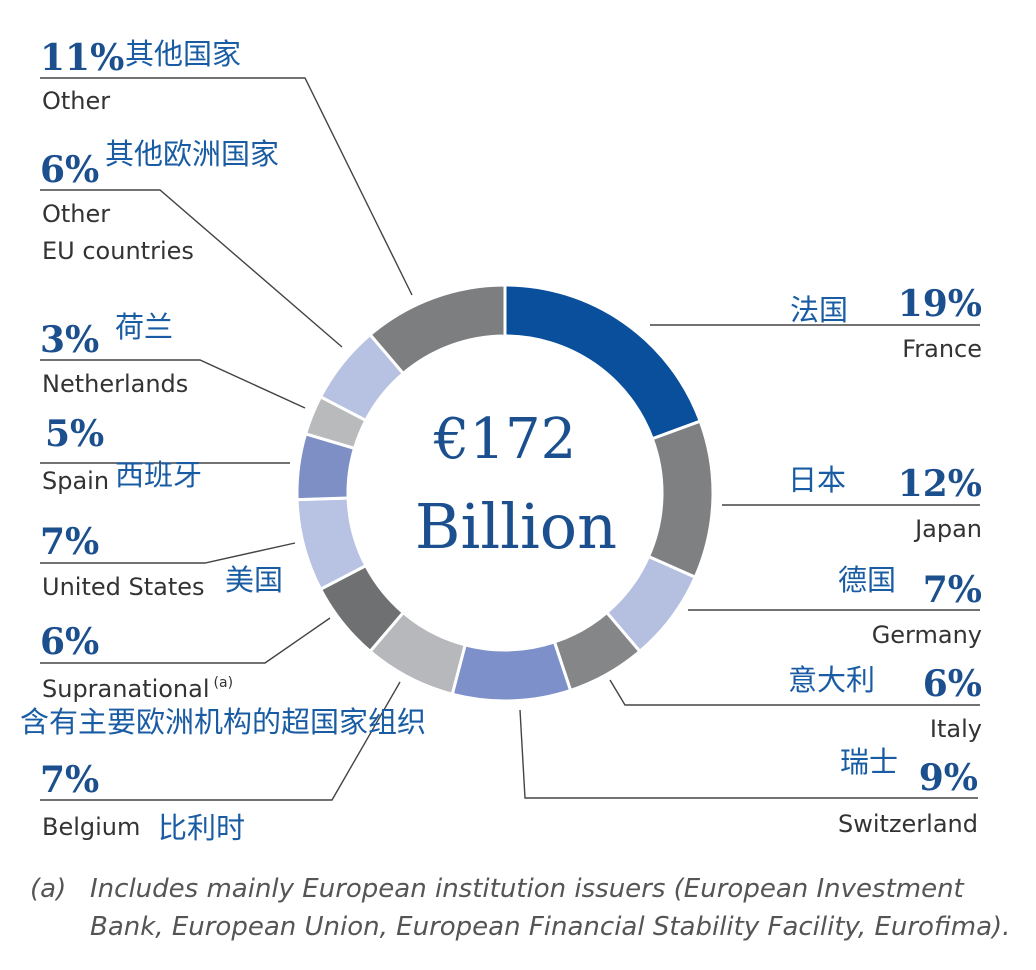 Image resolution: width=1036 pixels, height=970 pixels. I want to click on chinese-label: 含有主要欧洲机构的超国家组织, so click(223, 722).